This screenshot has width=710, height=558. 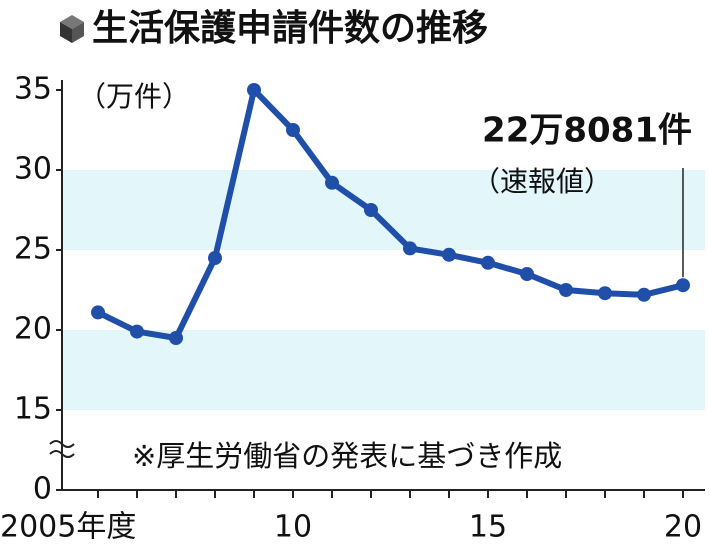 What do you see at coordinates (62, 449) in the screenshot?
I see `axis-break` at bounding box center [62, 449].